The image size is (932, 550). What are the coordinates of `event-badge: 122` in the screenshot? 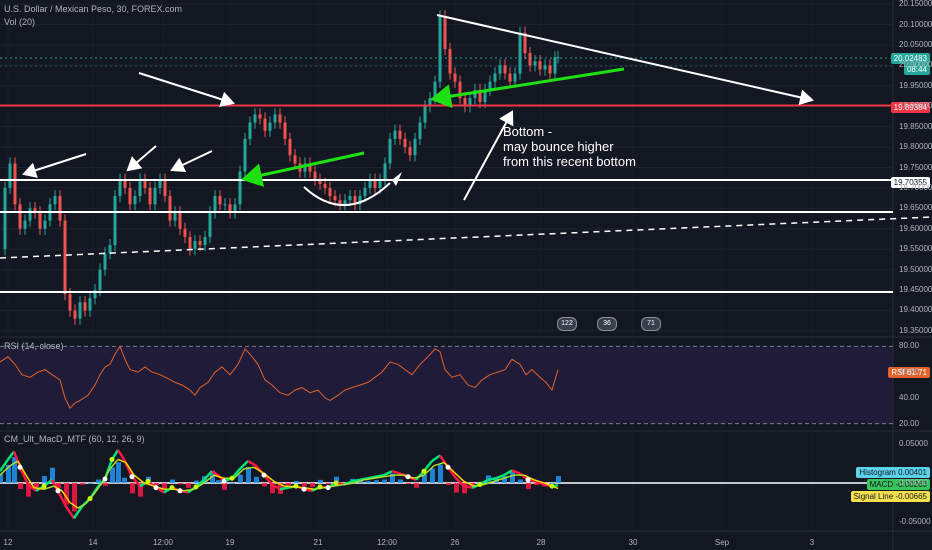 It's located at (567, 324).